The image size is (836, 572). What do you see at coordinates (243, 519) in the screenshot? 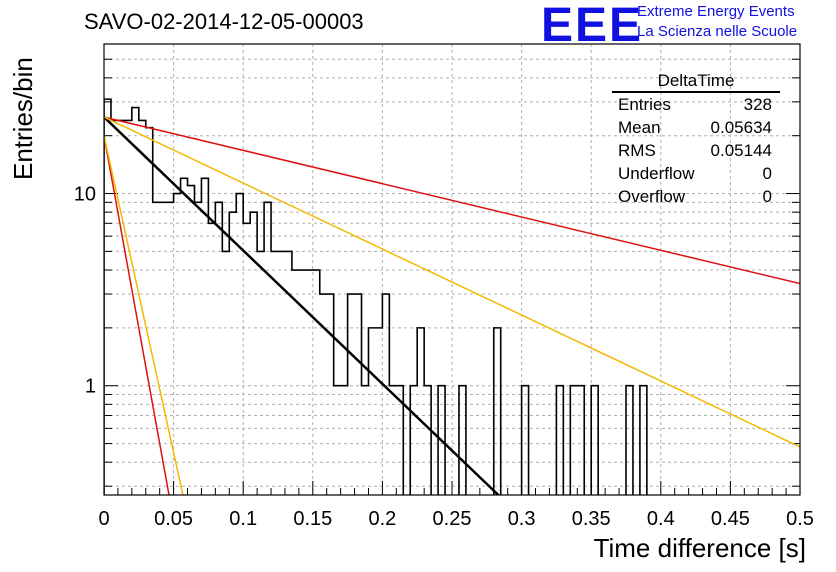
I see `x-tick-label: 0.1` at bounding box center [243, 519].